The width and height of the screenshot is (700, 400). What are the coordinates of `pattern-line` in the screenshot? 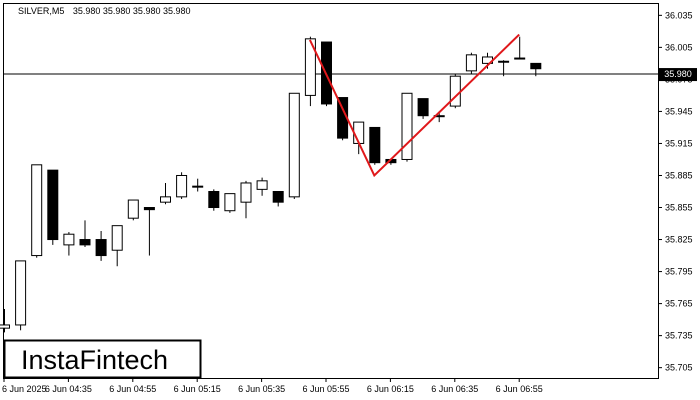 It's located at (414, 105).